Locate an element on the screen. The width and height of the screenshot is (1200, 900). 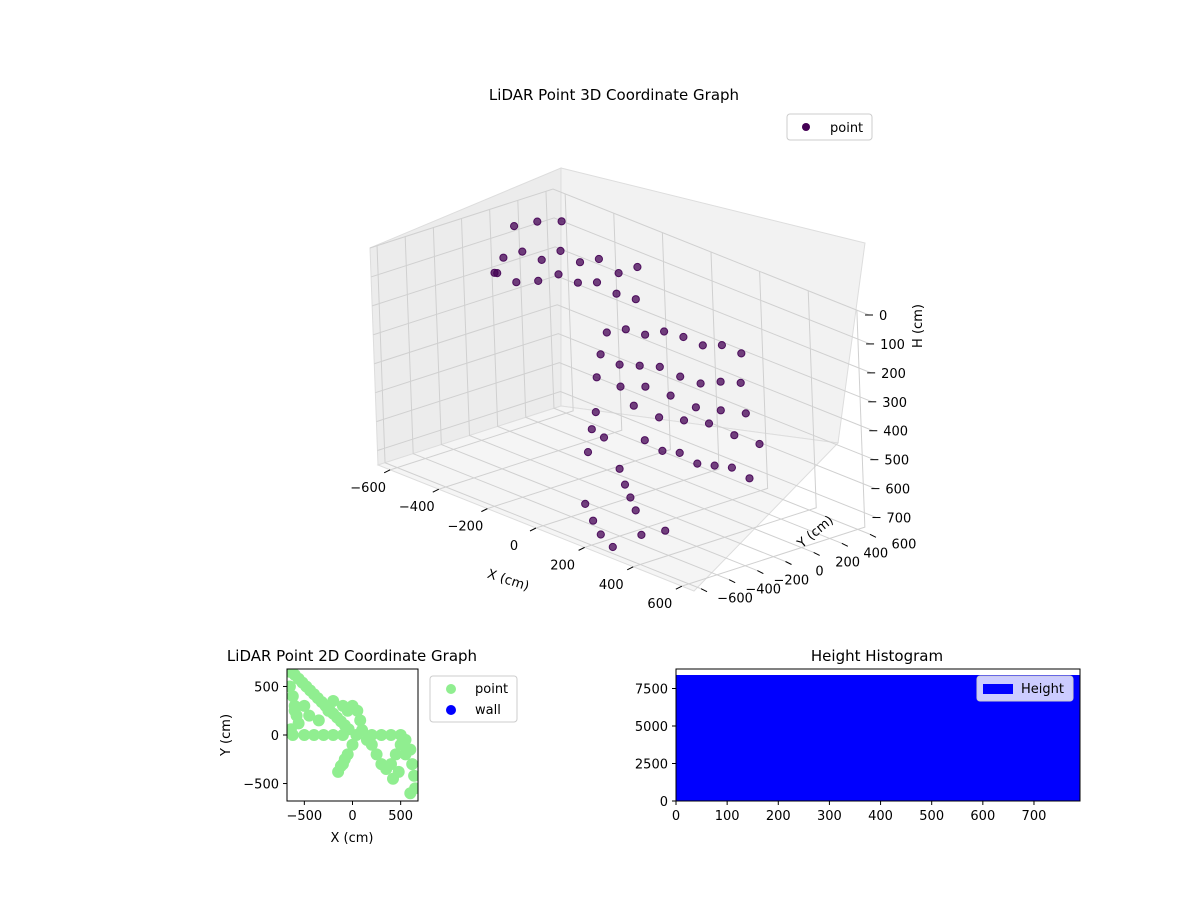
plot-2d-x-label: X (cm) is located at coordinates (352, 838).